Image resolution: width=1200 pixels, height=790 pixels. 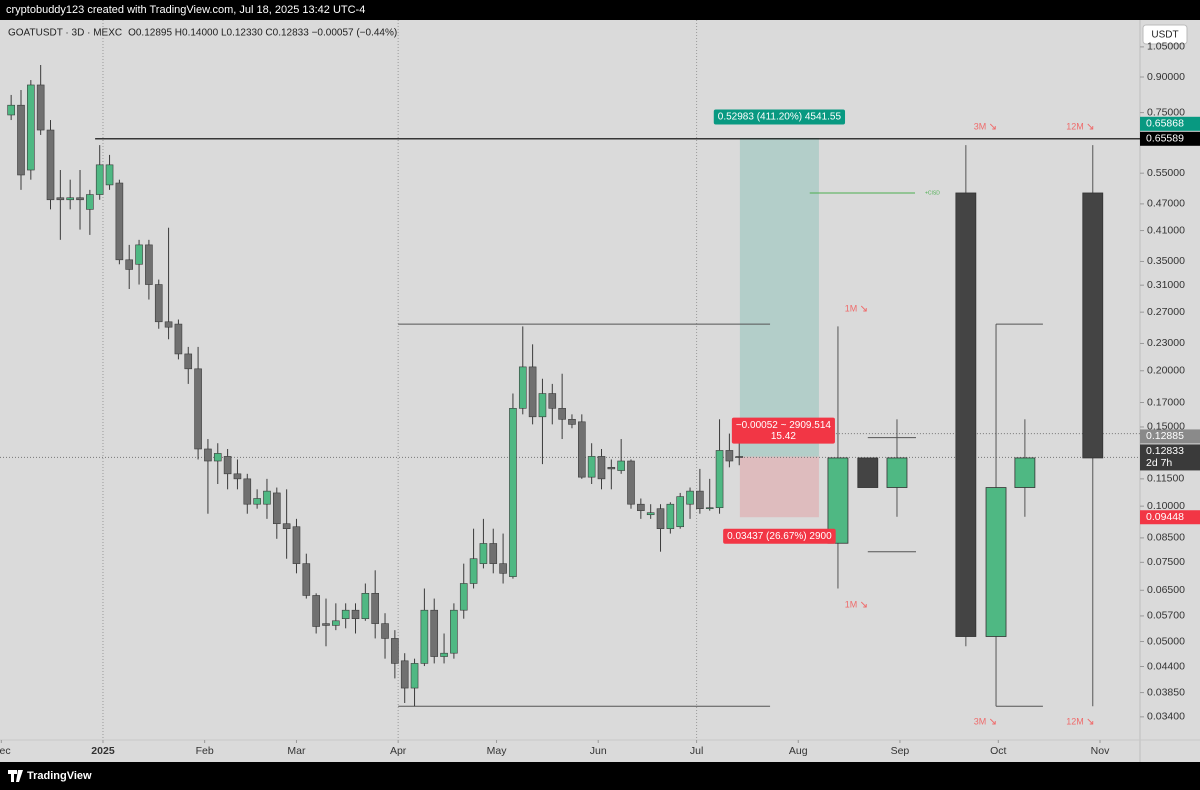 I want to click on currency-button, so click(x=1165, y=34).